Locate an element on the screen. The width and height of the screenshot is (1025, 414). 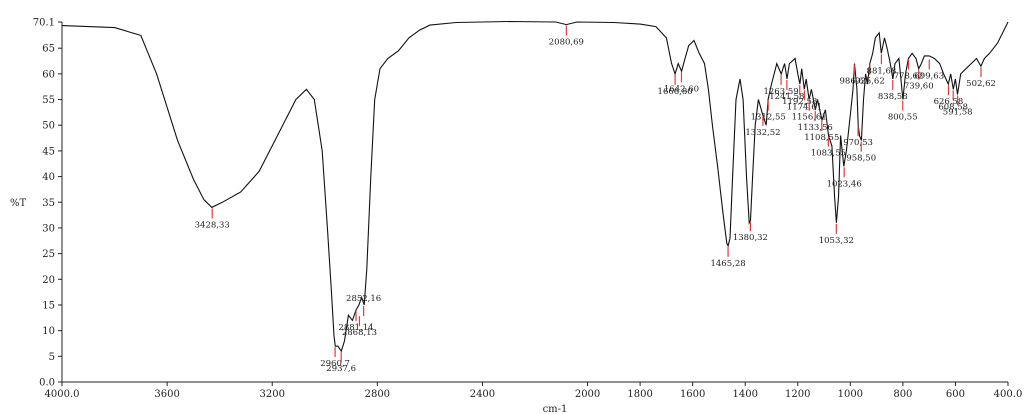
peak-label: 778,62 is located at coordinates (909, 76).